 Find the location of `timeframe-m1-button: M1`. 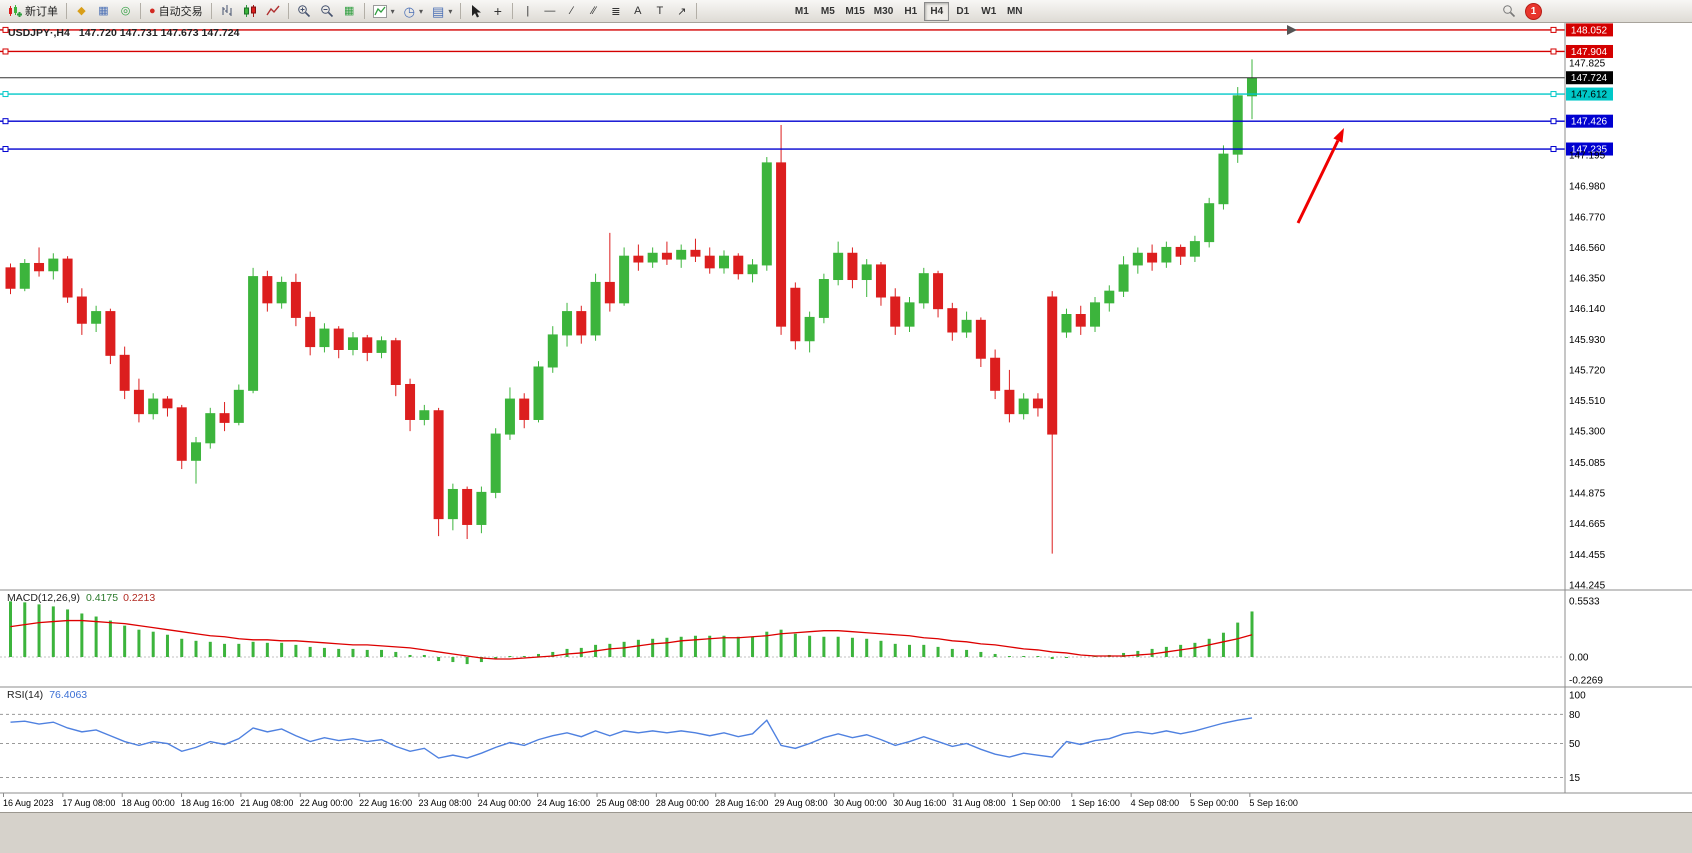

timeframe-m1-button: M1 is located at coordinates (801, 11).